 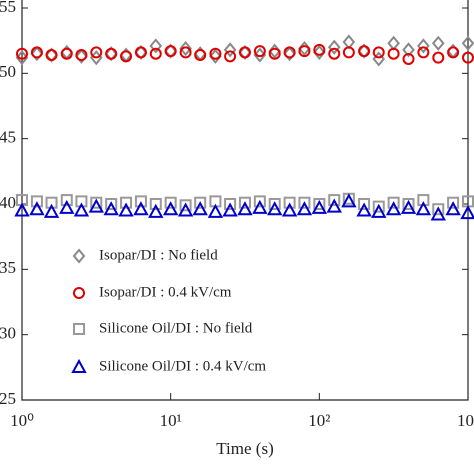 What do you see at coordinates (22, 420) in the screenshot?
I see `x-tick-label: 10⁰` at bounding box center [22, 420].